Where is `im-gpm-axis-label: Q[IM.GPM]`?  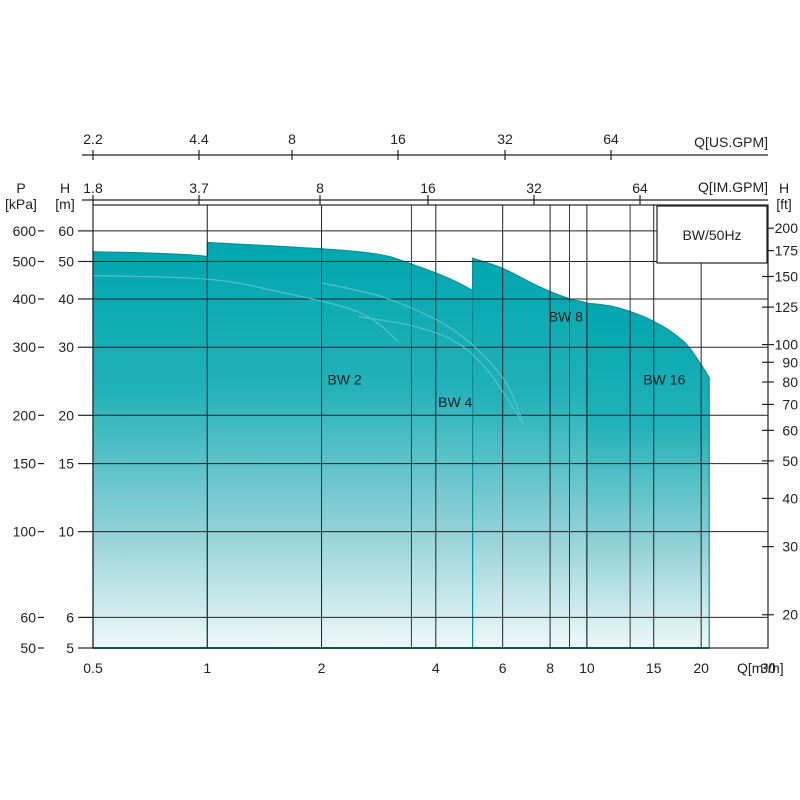
im-gpm-axis-label: Q[IM.GPM] is located at coordinates (733, 187).